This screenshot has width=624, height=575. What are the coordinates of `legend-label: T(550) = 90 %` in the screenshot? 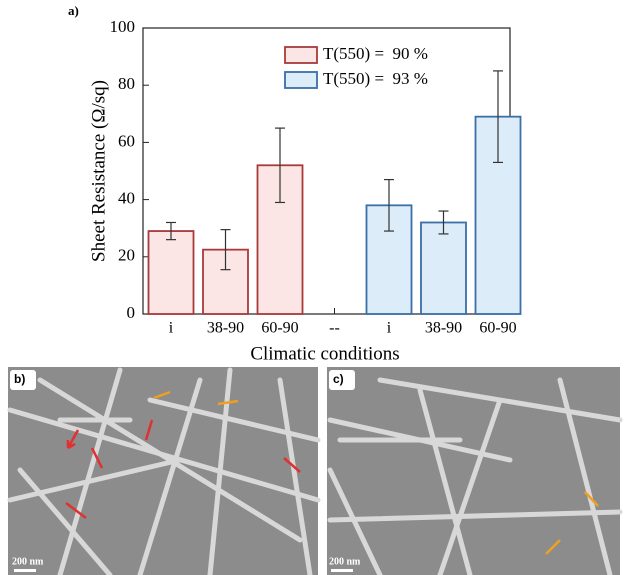 It's located at (375, 53).